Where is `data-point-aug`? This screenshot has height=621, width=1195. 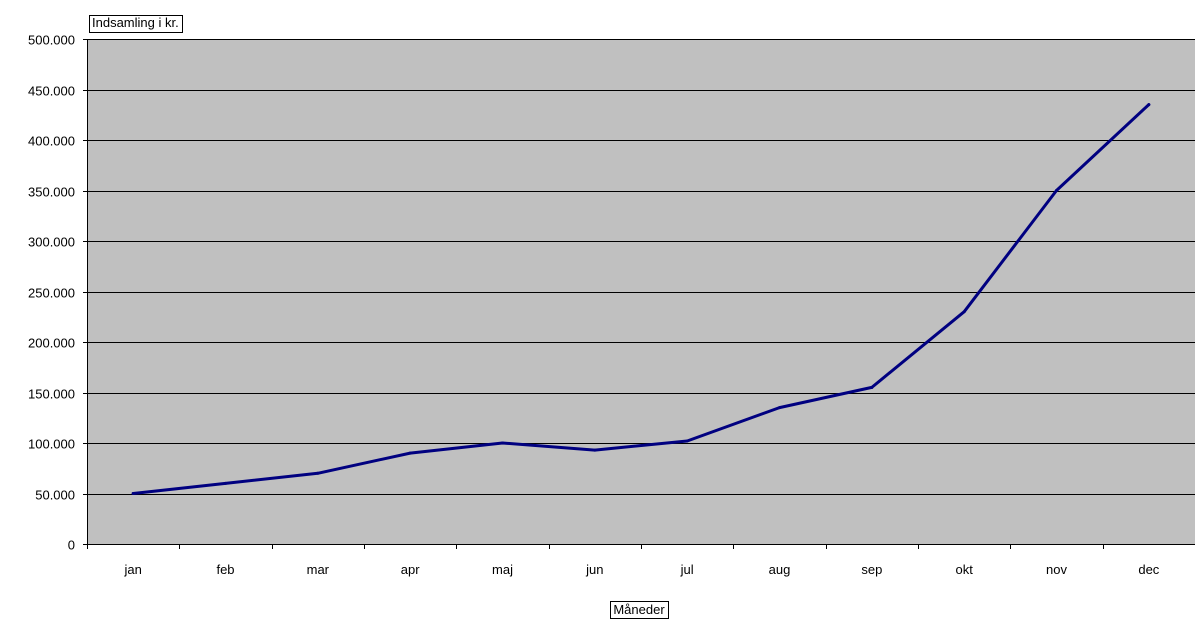
data-point-aug is located at coordinates (779, 408).